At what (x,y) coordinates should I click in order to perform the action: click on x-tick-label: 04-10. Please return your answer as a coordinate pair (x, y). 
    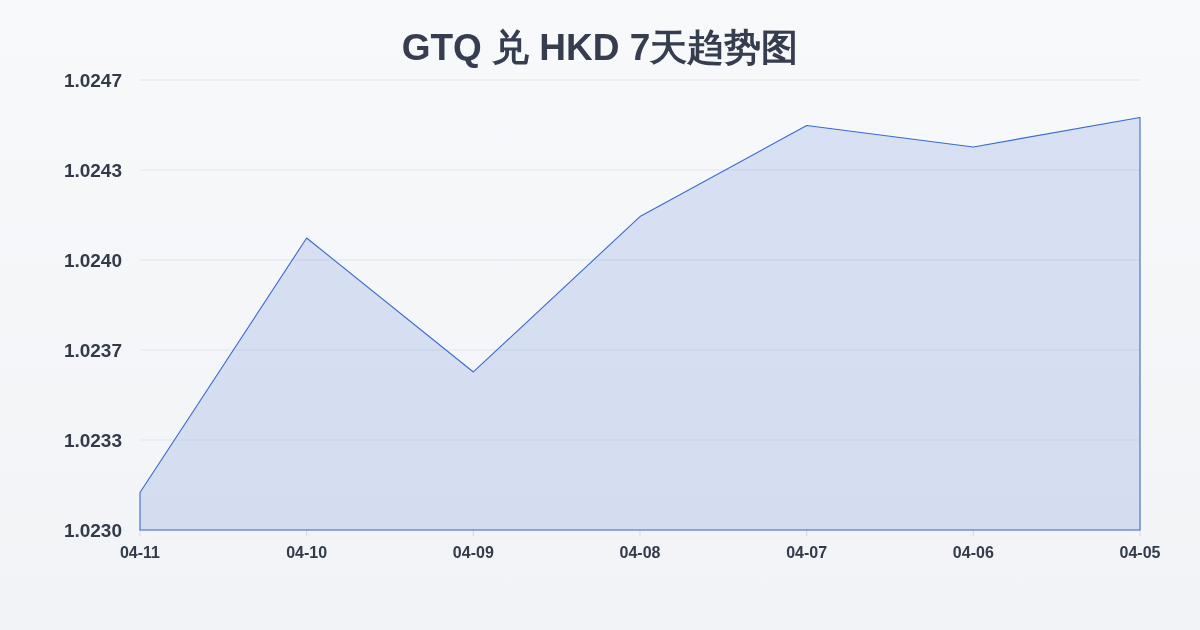
    Looking at the image, I should click on (307, 552).